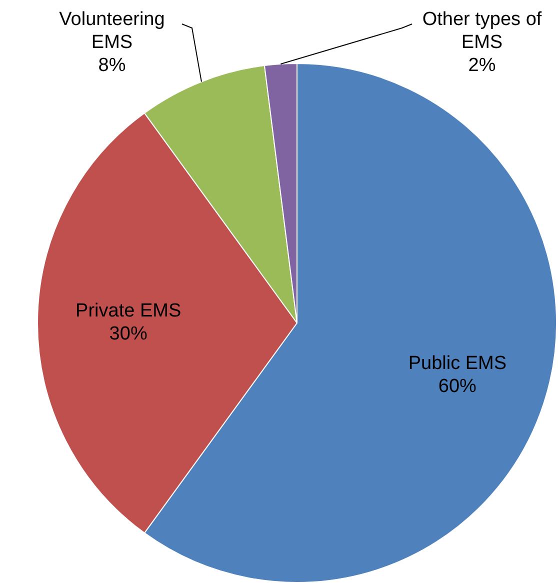  Describe the element at coordinates (128, 334) in the screenshot. I see `data-label: 30%` at that location.